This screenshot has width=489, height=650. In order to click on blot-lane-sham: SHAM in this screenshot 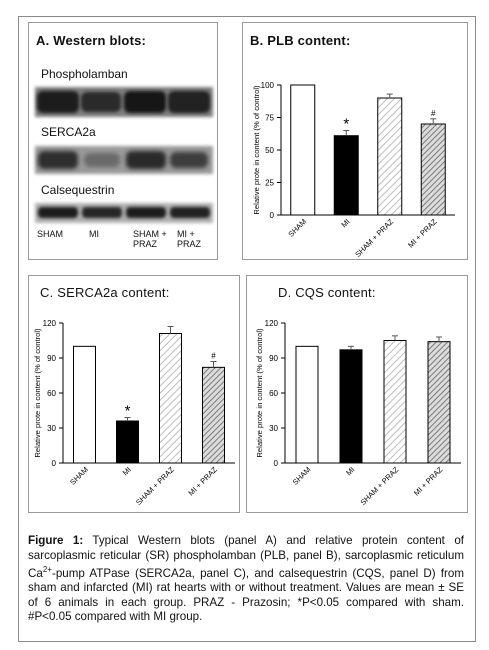, I will do `click(50, 234)`.